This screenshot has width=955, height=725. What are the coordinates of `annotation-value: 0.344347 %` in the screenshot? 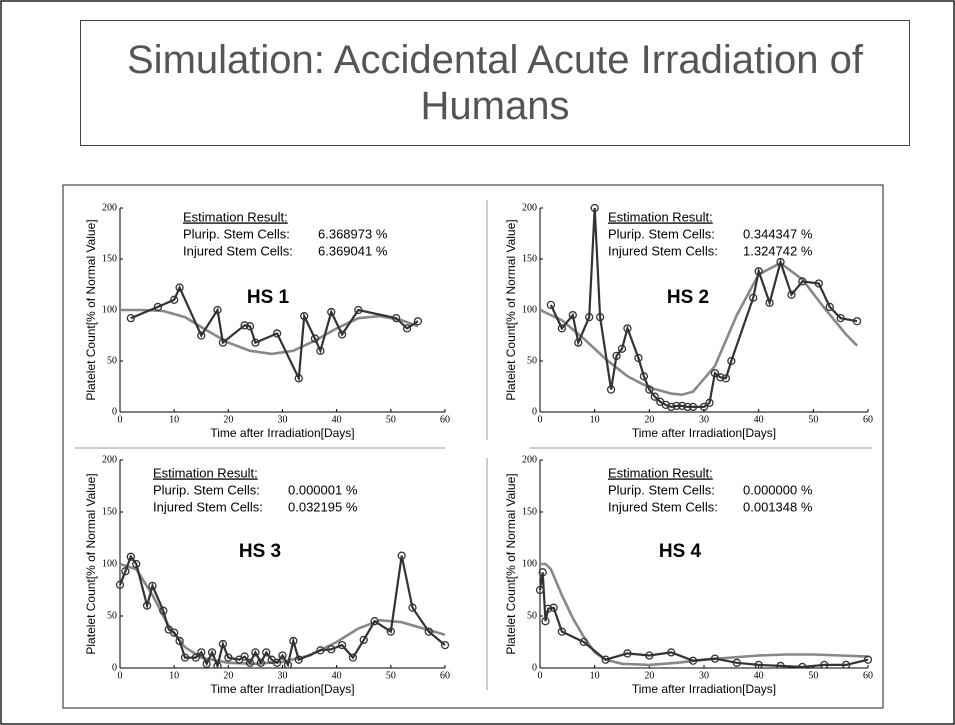 It's located at (778, 233).